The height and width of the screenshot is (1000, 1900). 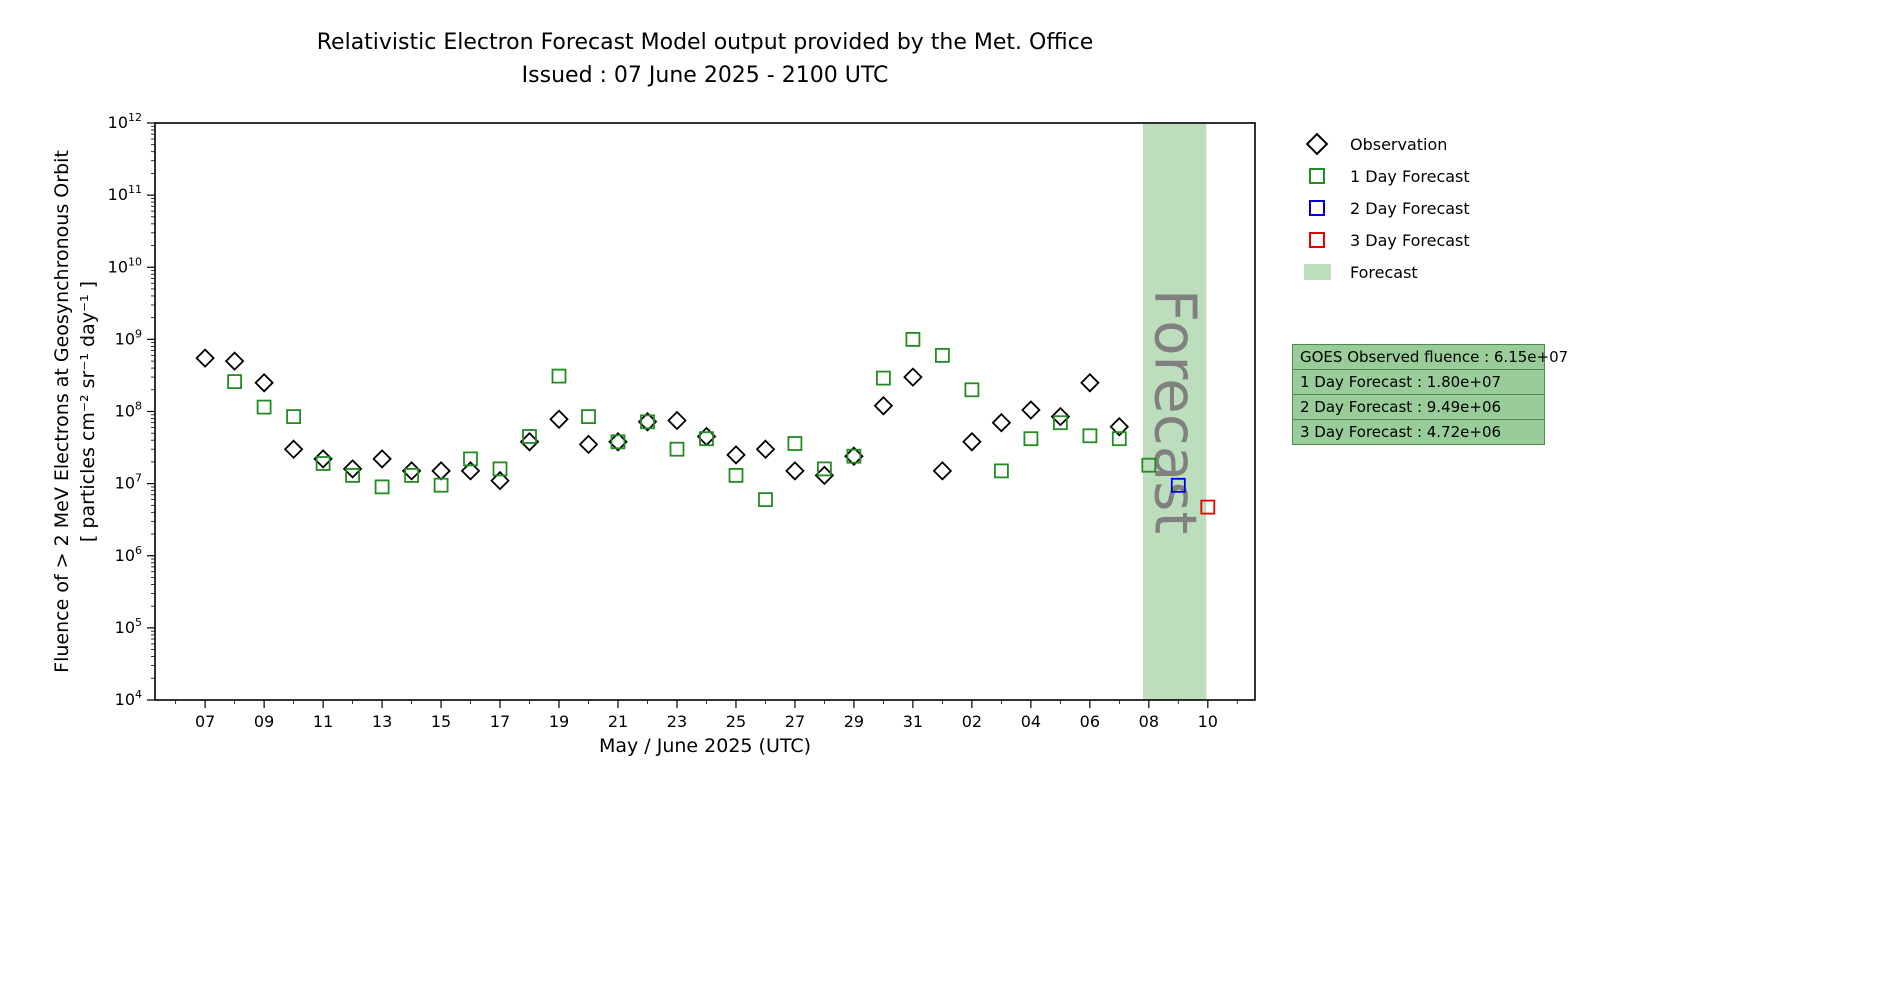 What do you see at coordinates (1317, 176) in the screenshot?
I see `one-day-forecast-marker-icon` at bounding box center [1317, 176].